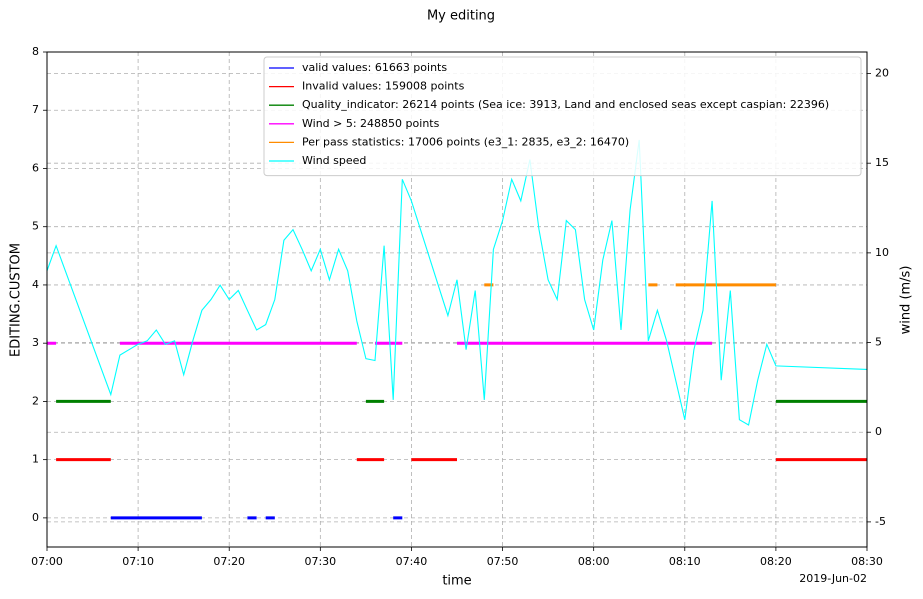 Image resolution: width=923 pixels, height=599 pixels. I want to click on y-tick-label: 2, so click(35, 400).